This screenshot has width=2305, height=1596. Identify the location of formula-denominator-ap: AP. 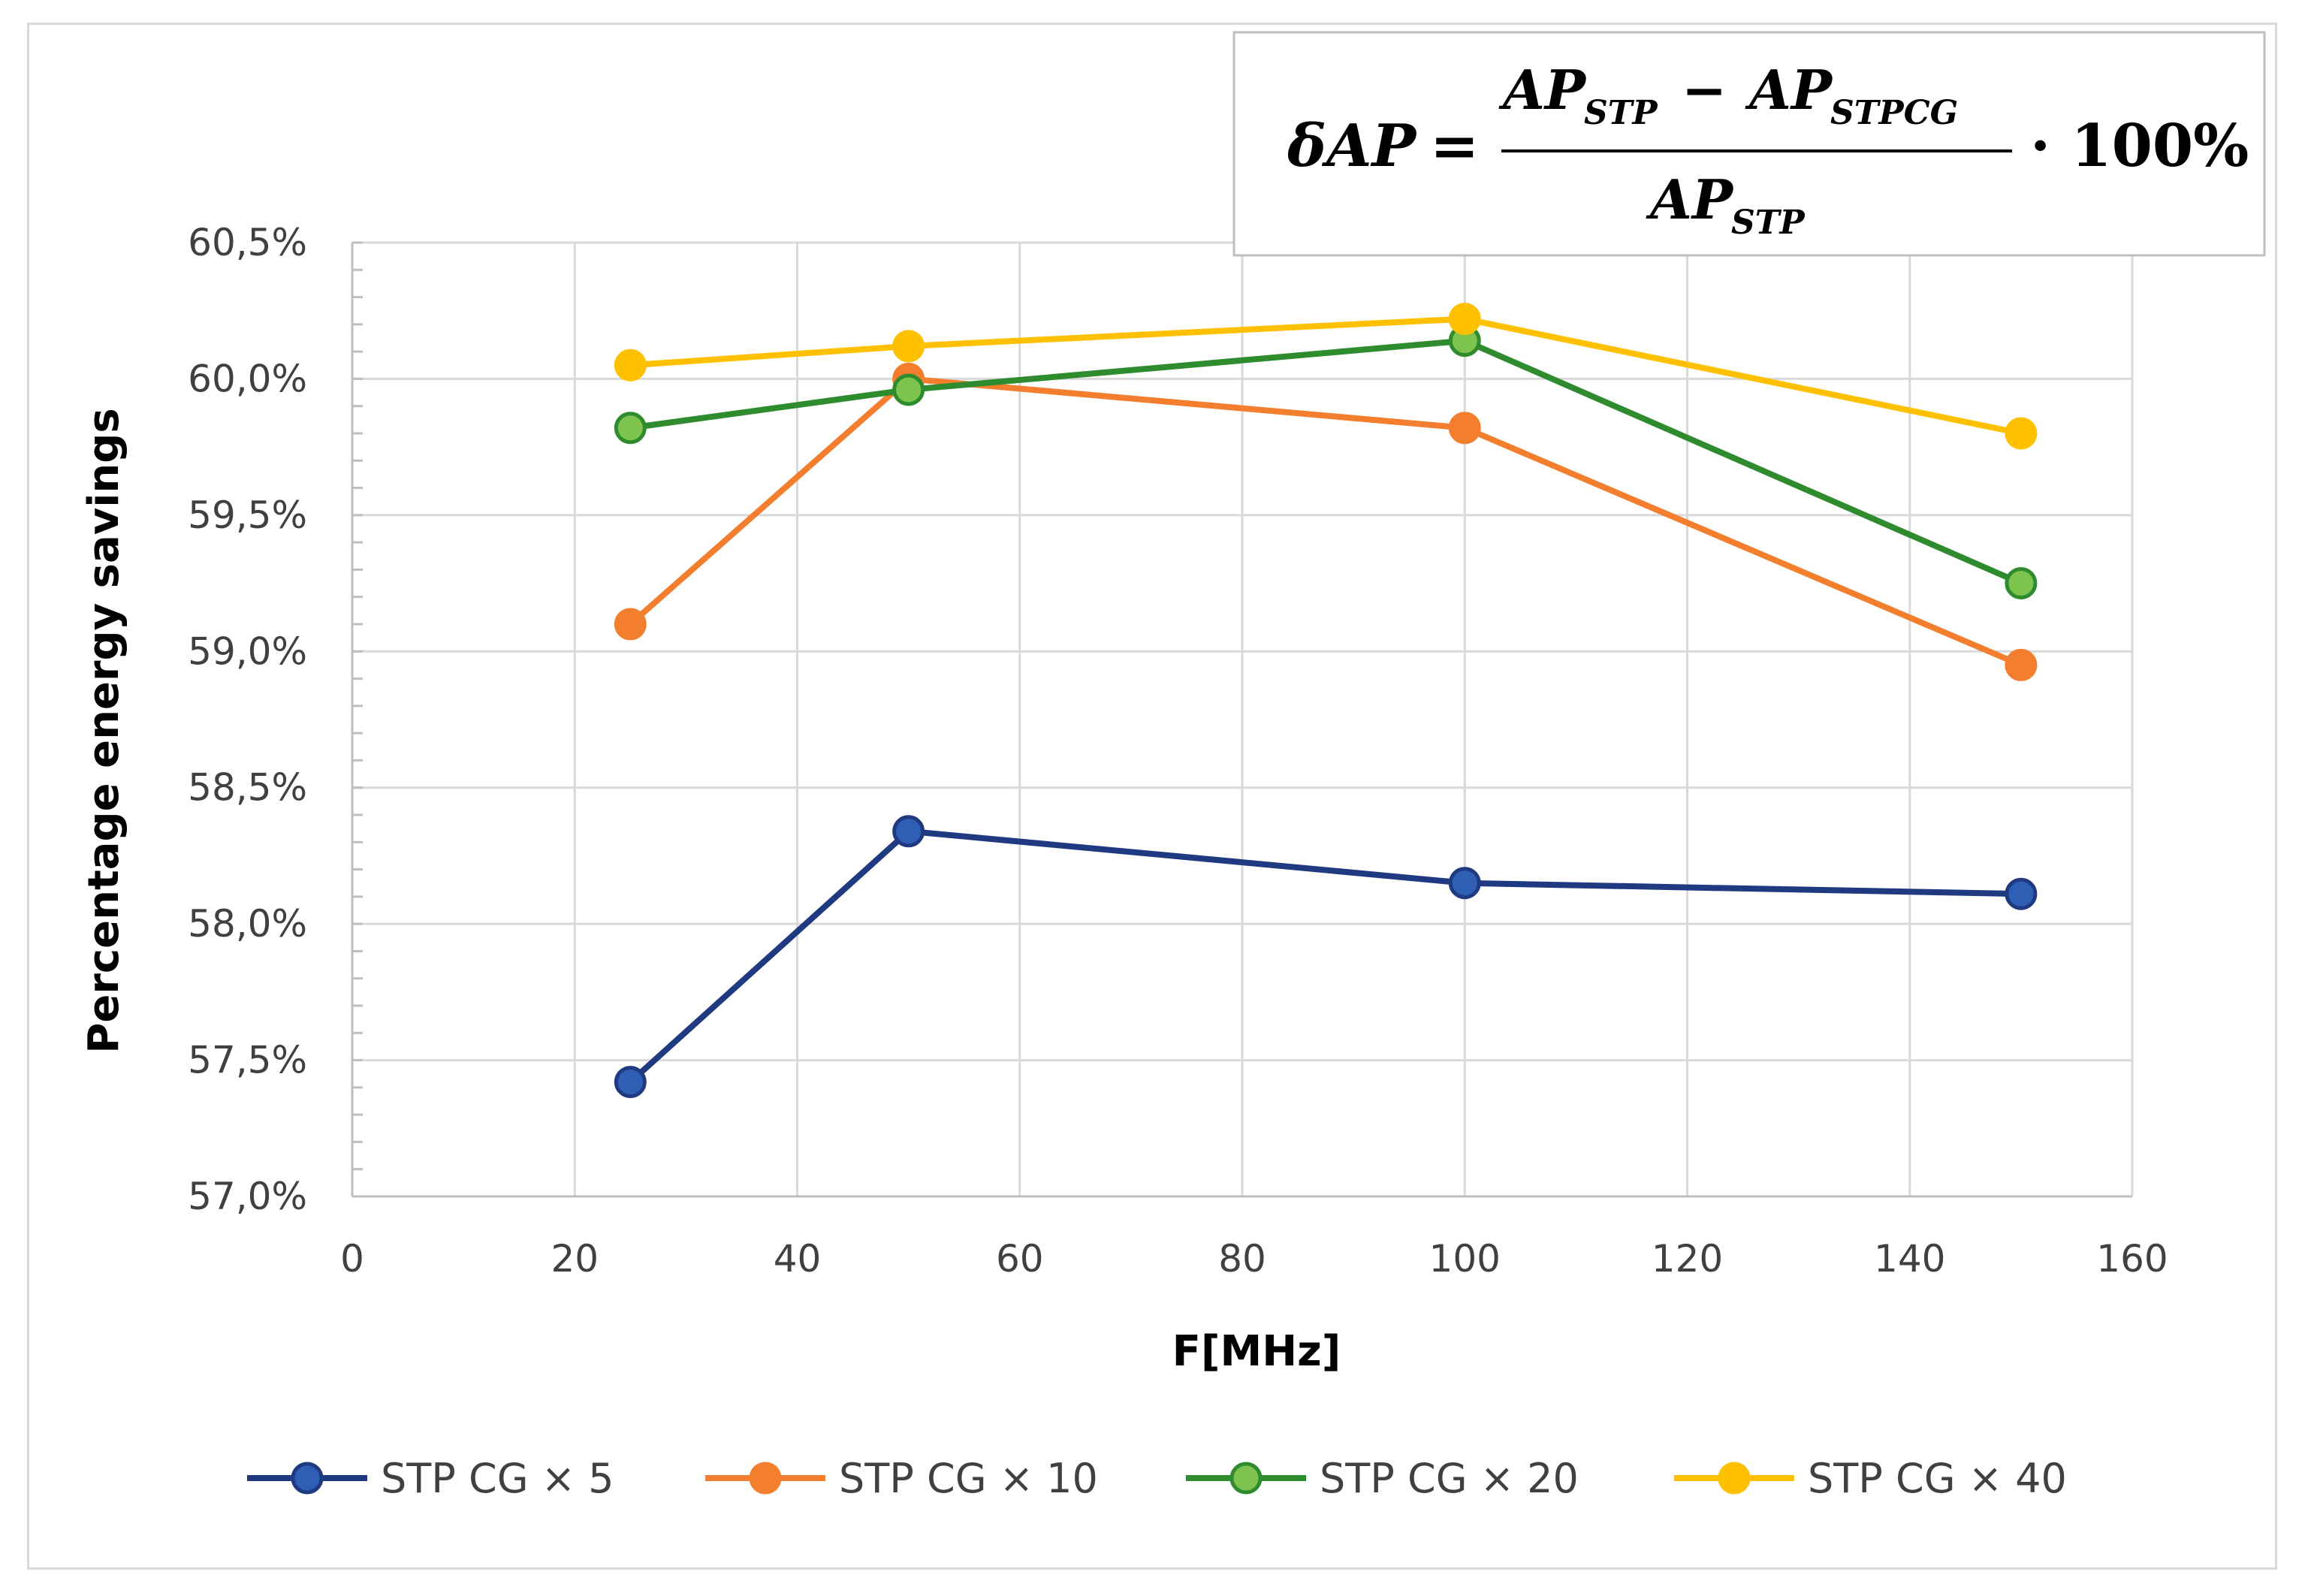
(1690, 199).